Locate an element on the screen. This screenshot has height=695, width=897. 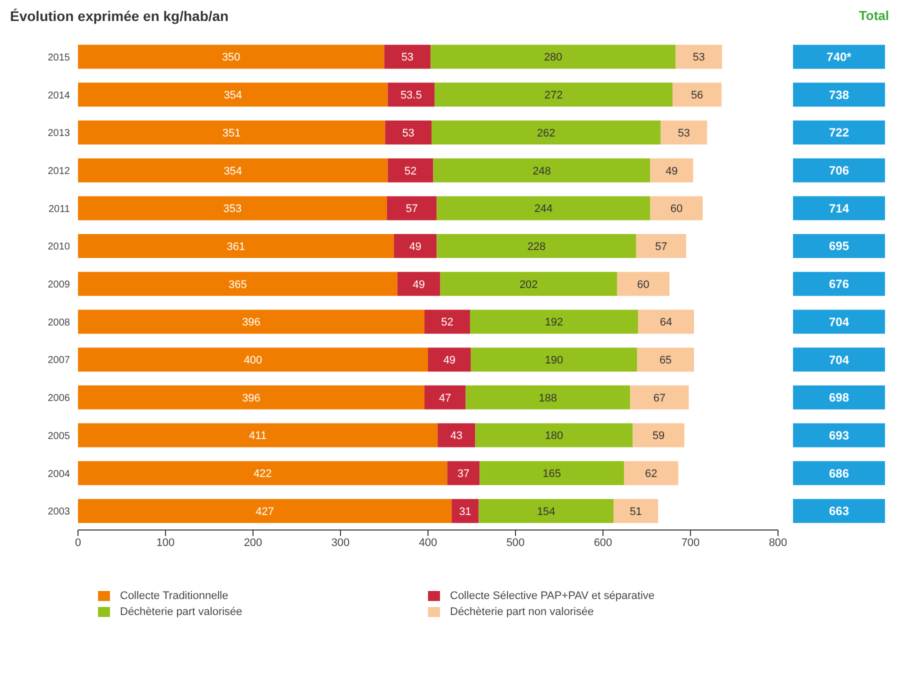
data-label: 411 is located at coordinates (258, 436).